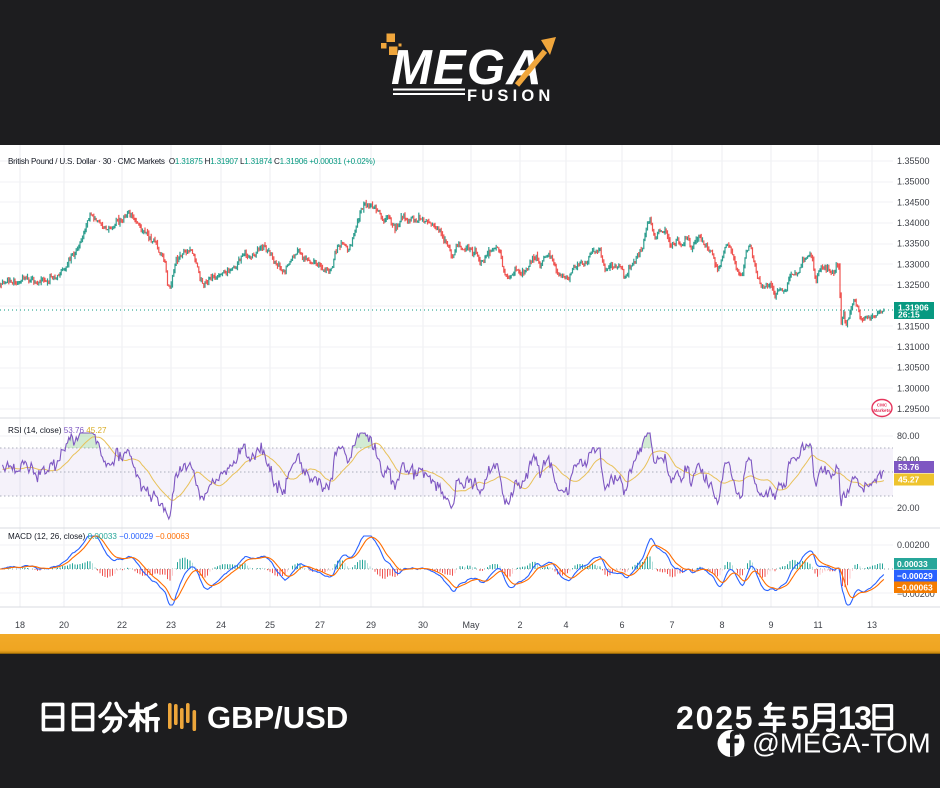 The height and width of the screenshot is (788, 940). Describe the element at coordinates (913, 368) in the screenshot. I see `svg-text: 1.30500` at that location.